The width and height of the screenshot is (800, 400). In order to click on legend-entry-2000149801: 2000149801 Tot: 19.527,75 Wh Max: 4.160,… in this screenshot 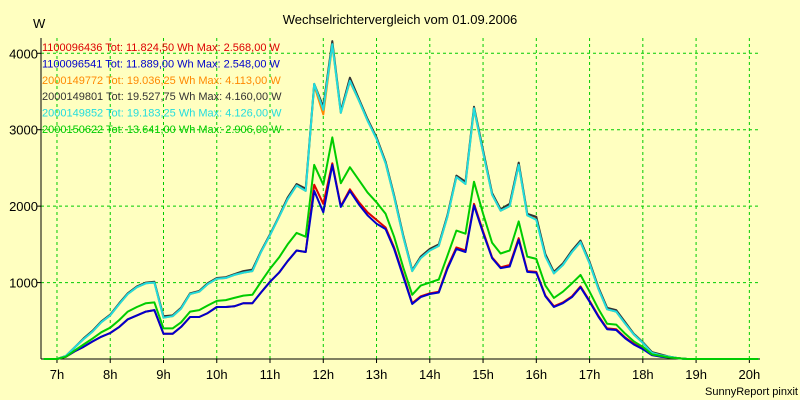, I will do `click(162, 97)`.